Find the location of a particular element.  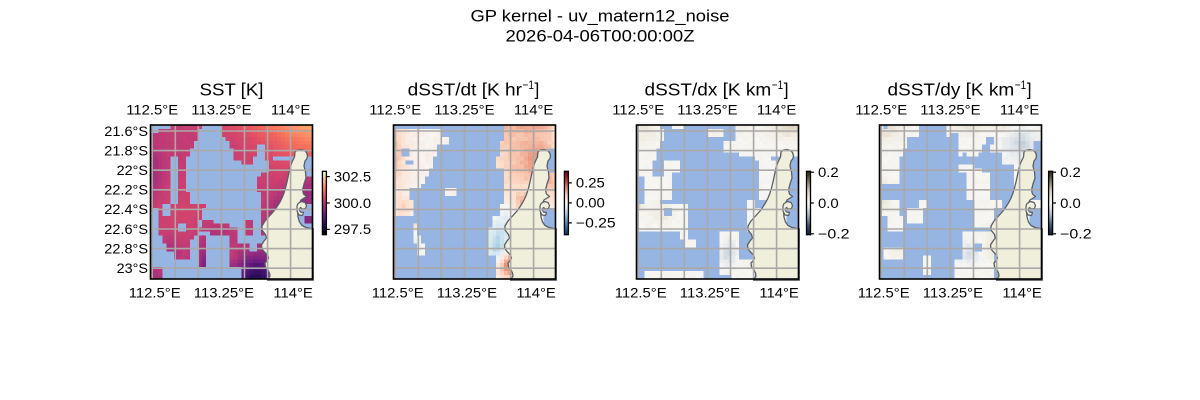

svg-text: 0.00 is located at coordinates (590, 203).